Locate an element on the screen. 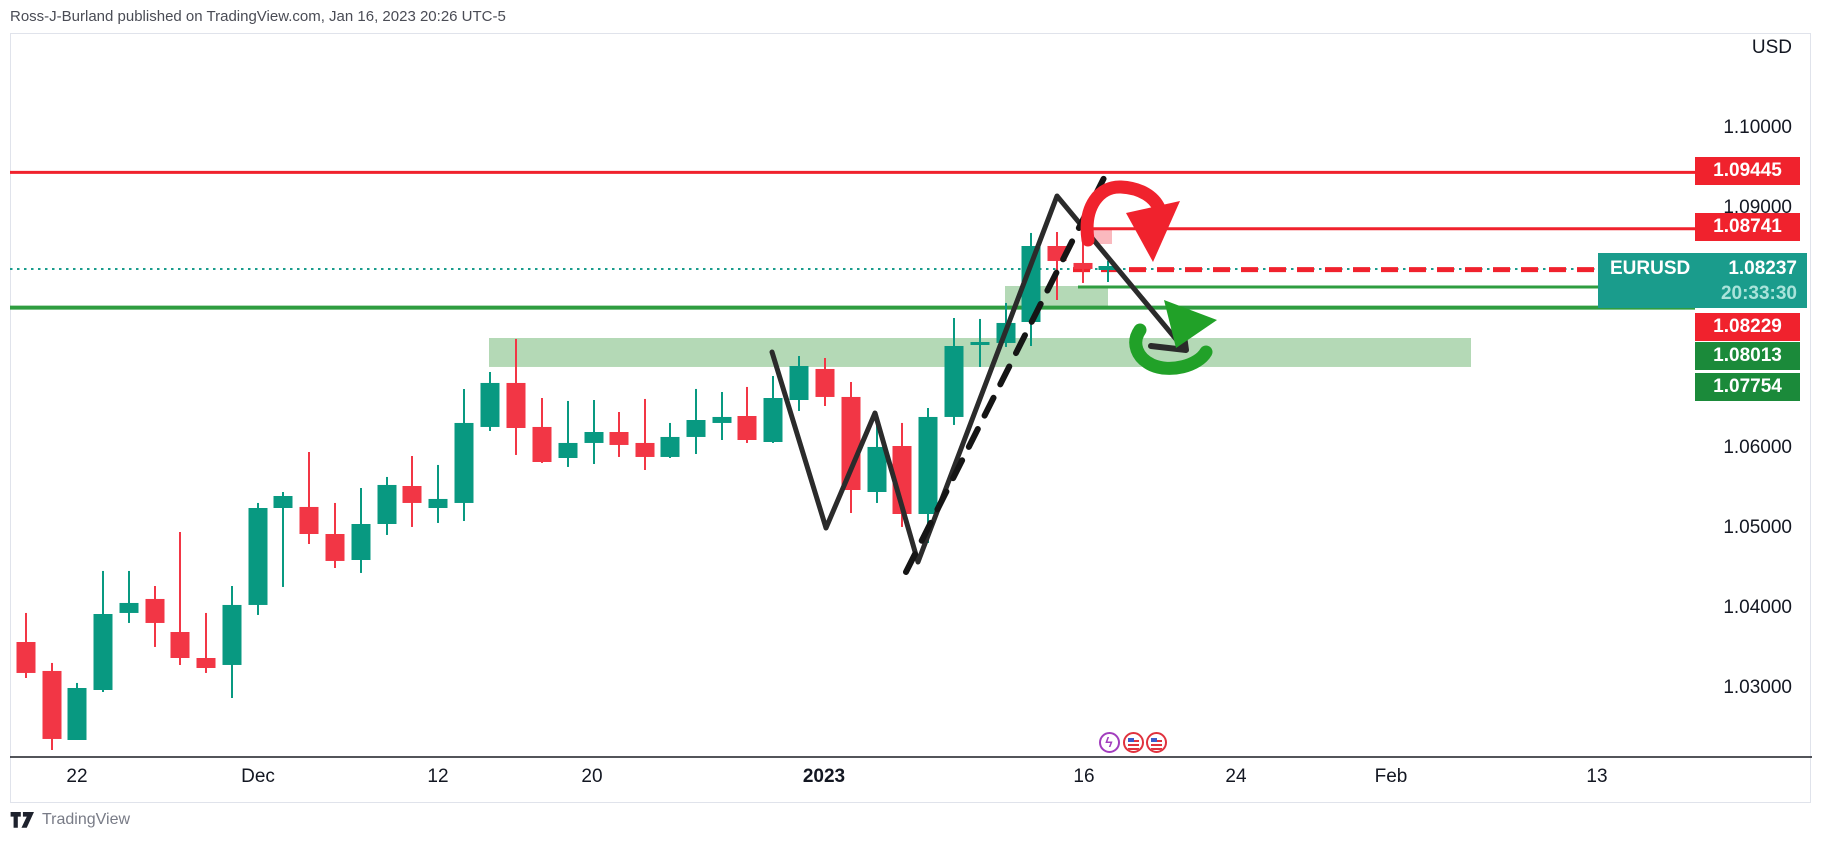 The image size is (1823, 844). time-axis-label: 22 is located at coordinates (77, 776).